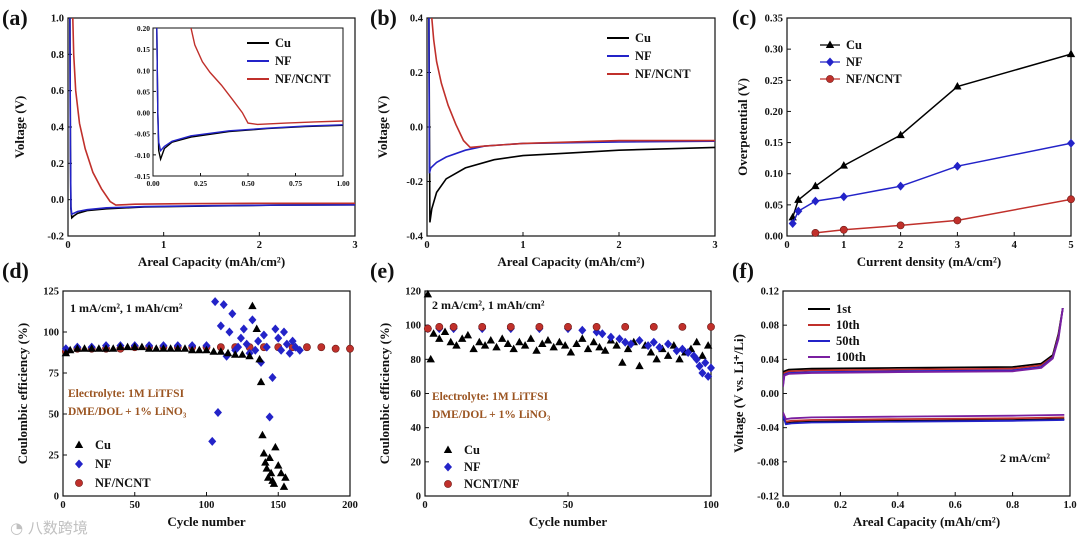 The width and height of the screenshot is (1080, 542). I want to click on inset-x-tick-label: 0.75, so click(295, 183).